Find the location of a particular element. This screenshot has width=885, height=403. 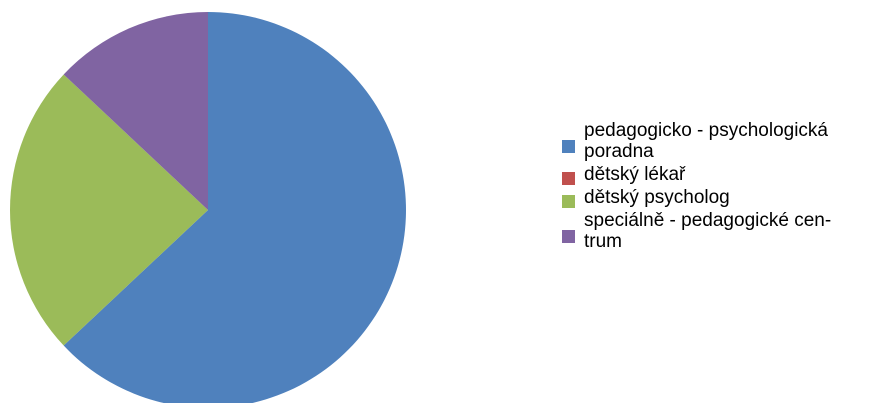

legend-label: dětský lékař is located at coordinates (635, 174).